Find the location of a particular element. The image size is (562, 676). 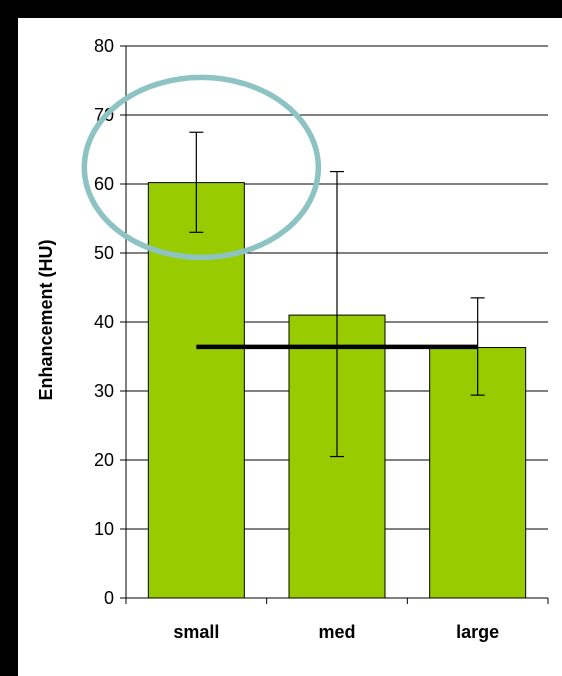

y-tick-label-80: 80 is located at coordinates (104, 46).